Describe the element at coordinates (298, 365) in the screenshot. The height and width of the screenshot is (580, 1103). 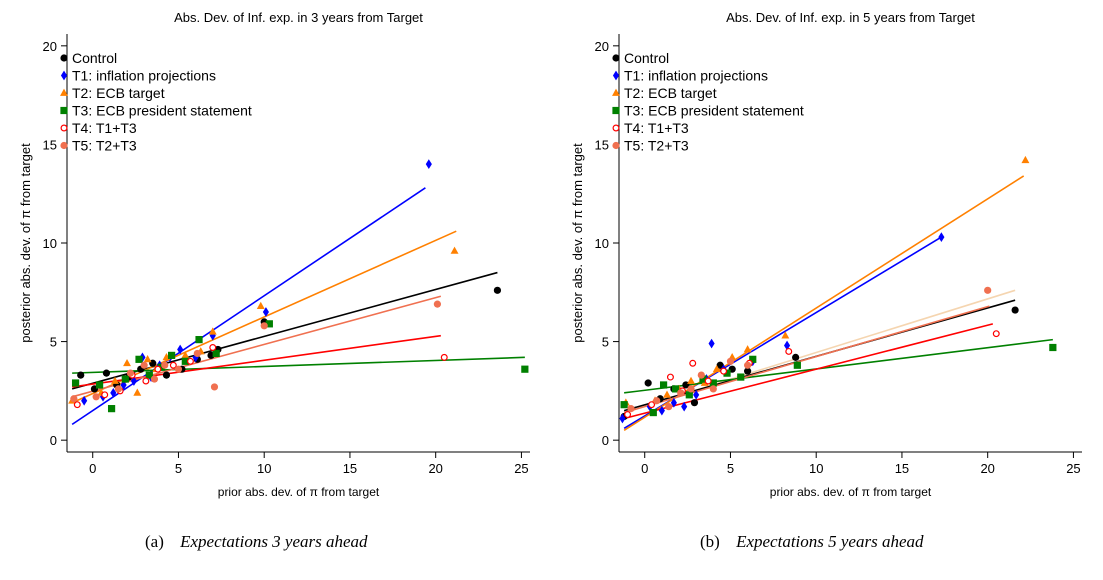
I see `chart-a-fit-line-t3` at that location.